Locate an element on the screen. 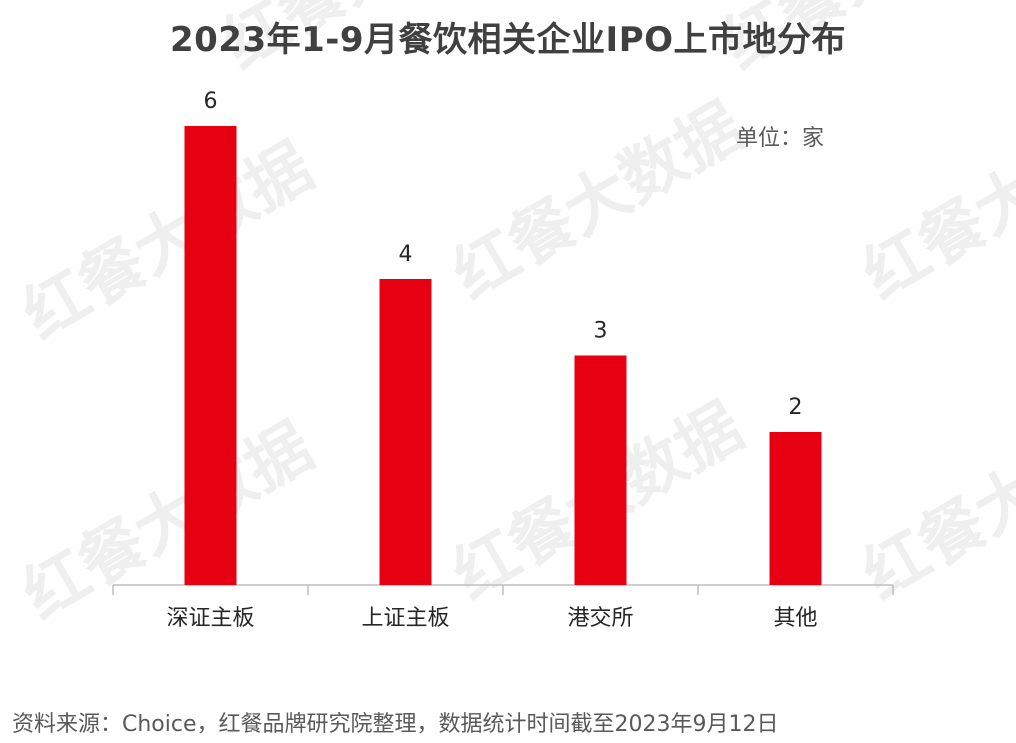 This screenshot has width=1016, height=743. chart-title: 2023年1-9月餐饮相关企业IPO上市地分布 is located at coordinates (508, 40).